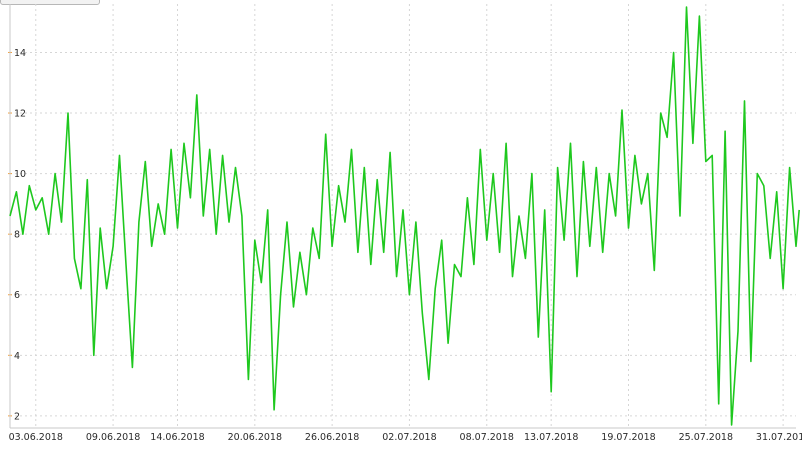 The height and width of the screenshot is (454, 802). Describe the element at coordinates (177, 437) in the screenshot. I see `x-tick-label: 14.06.2018` at that location.